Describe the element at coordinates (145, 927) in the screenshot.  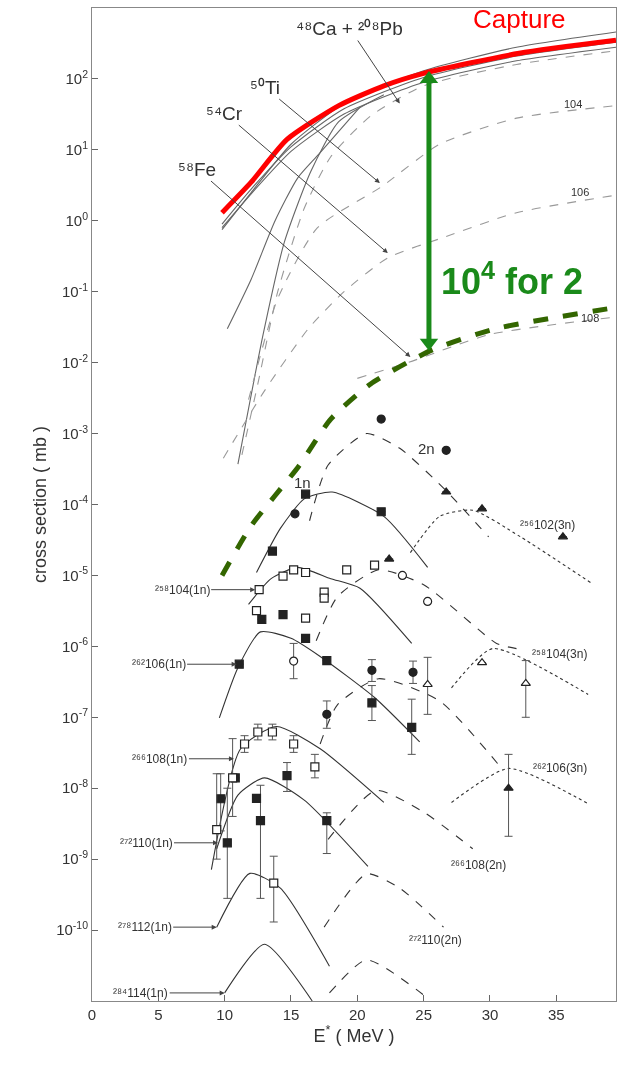
I see `annotation: ²⁷⁸112(1n)` at that location.